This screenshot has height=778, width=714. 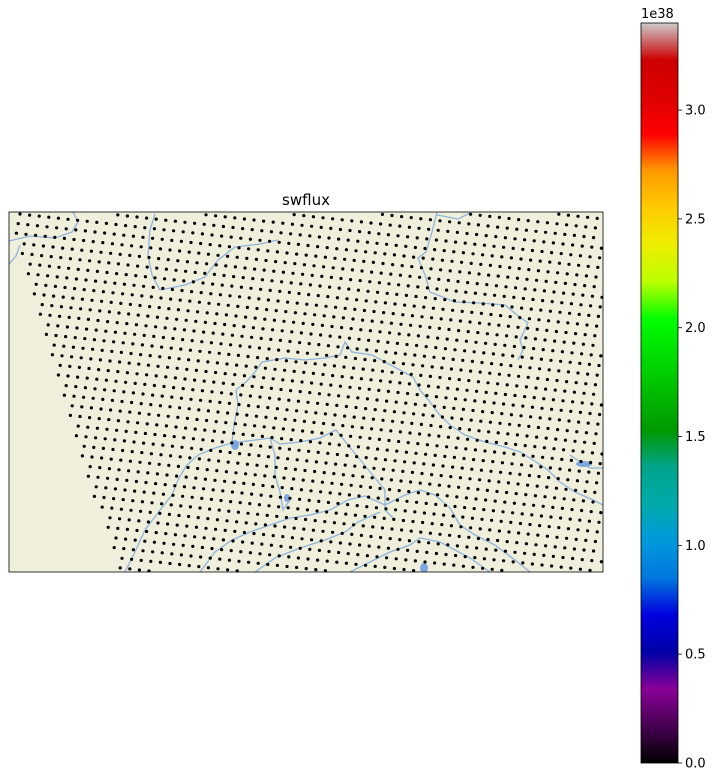 I want to click on colorbar-frame, so click(x=659, y=393).